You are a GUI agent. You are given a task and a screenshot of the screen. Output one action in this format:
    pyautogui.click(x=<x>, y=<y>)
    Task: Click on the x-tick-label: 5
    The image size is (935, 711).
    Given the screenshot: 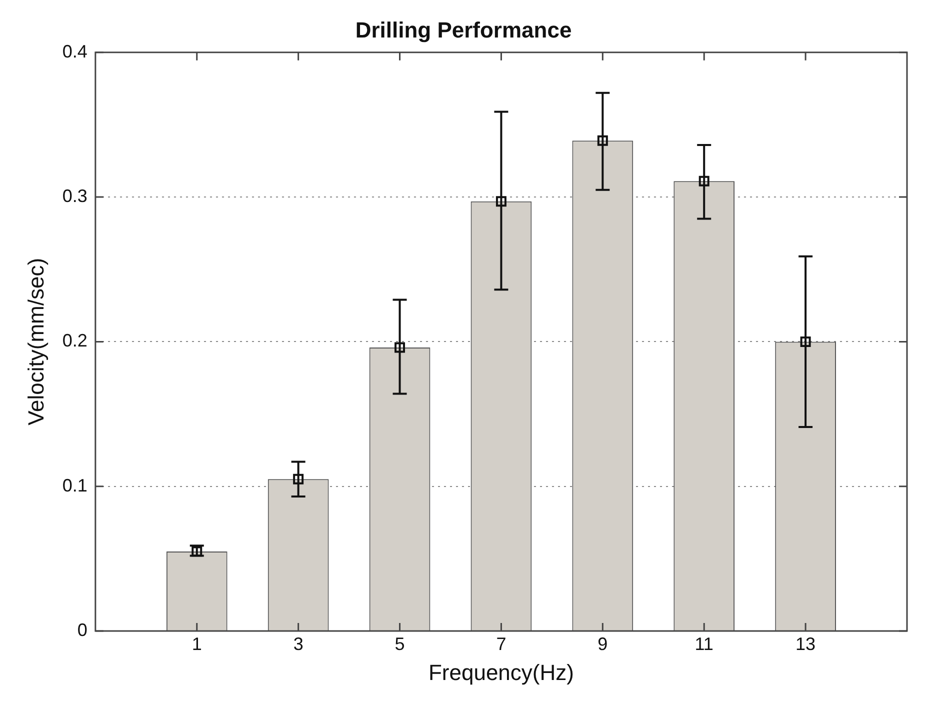 What is the action you would take?
    pyautogui.click(x=399, y=644)
    